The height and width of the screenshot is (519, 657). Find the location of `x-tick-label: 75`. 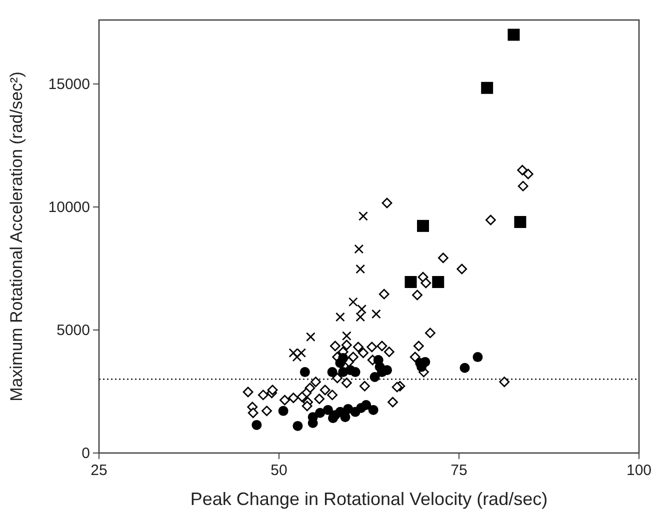

x-tick-label: 75 is located at coordinates (459, 470).